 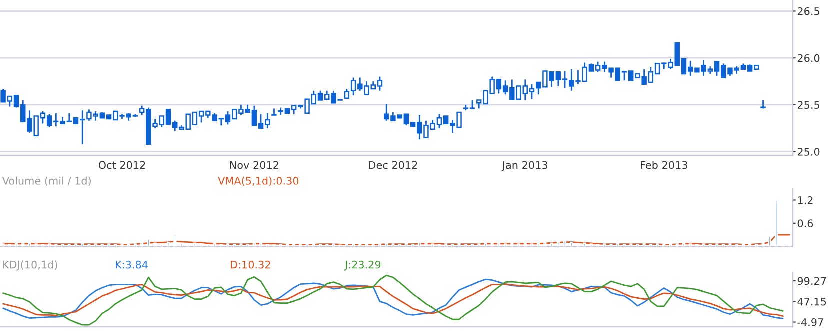 I want to click on y-tick-label: -4.97, so click(x=811, y=322).